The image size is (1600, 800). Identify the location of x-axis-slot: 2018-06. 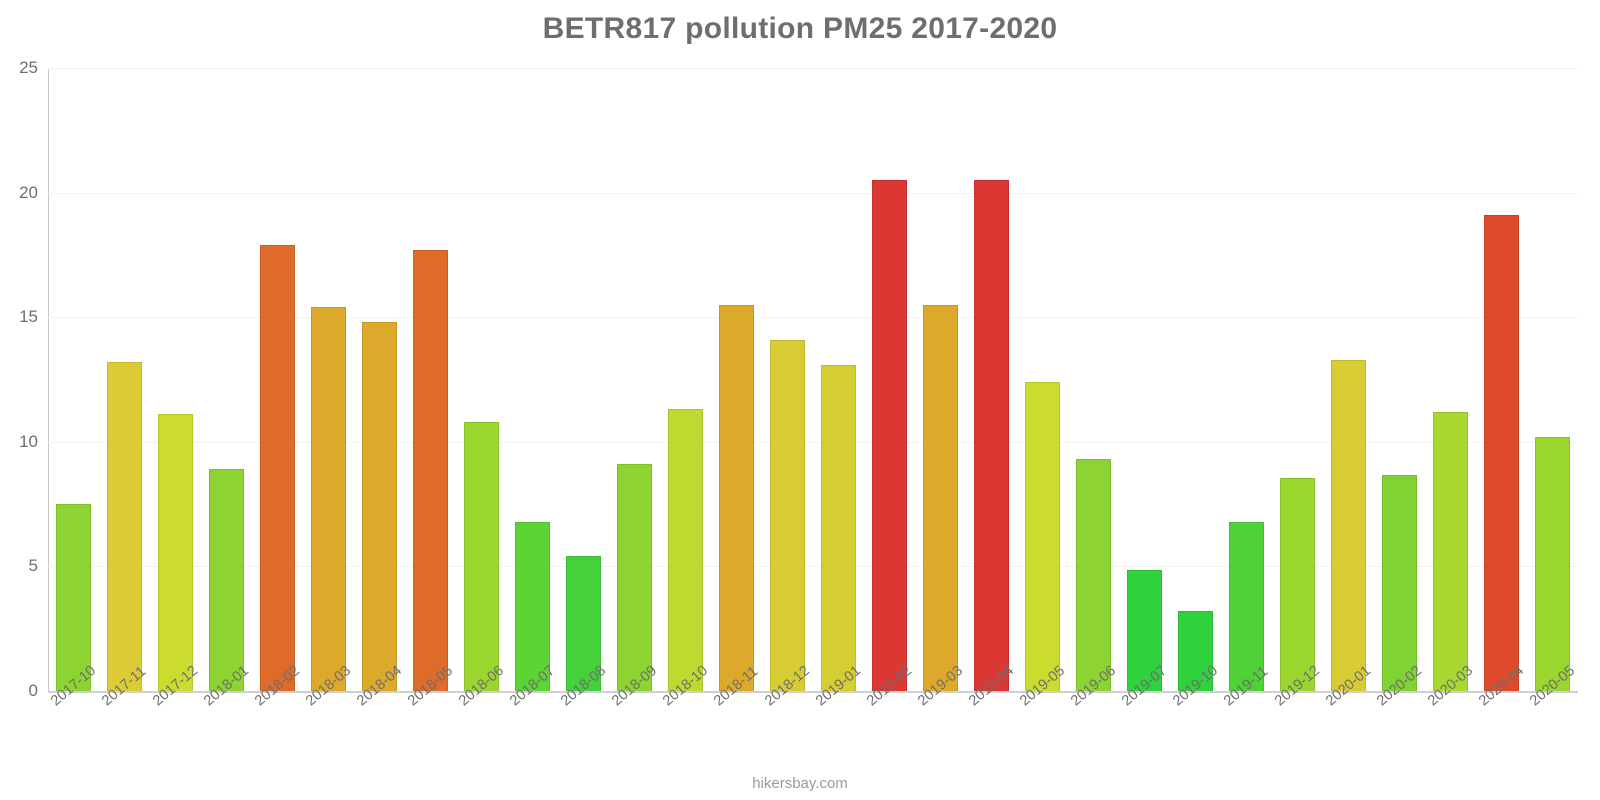
(481, 719).